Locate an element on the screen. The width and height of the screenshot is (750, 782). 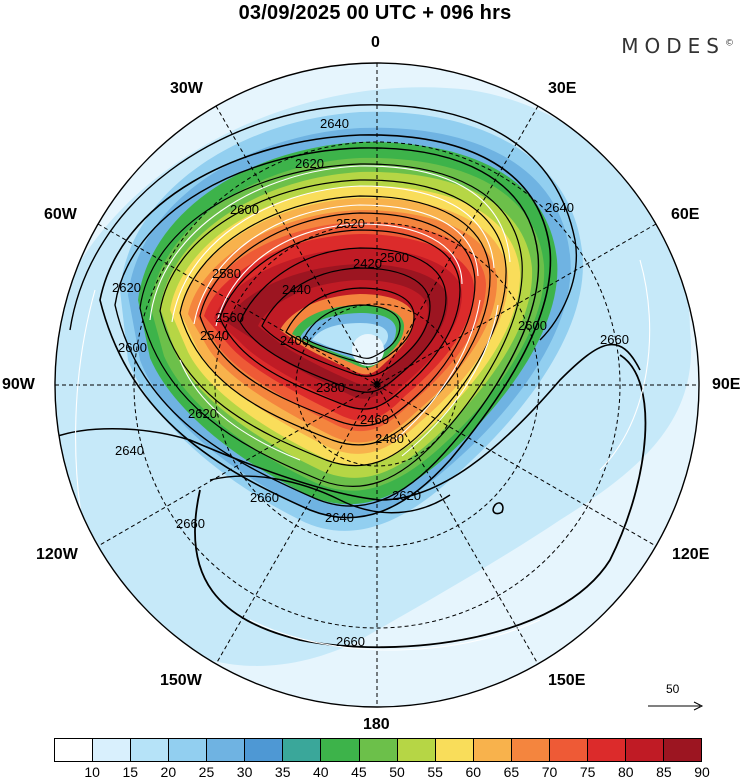
colorbar-tick-label: 55 is located at coordinates (435, 772).